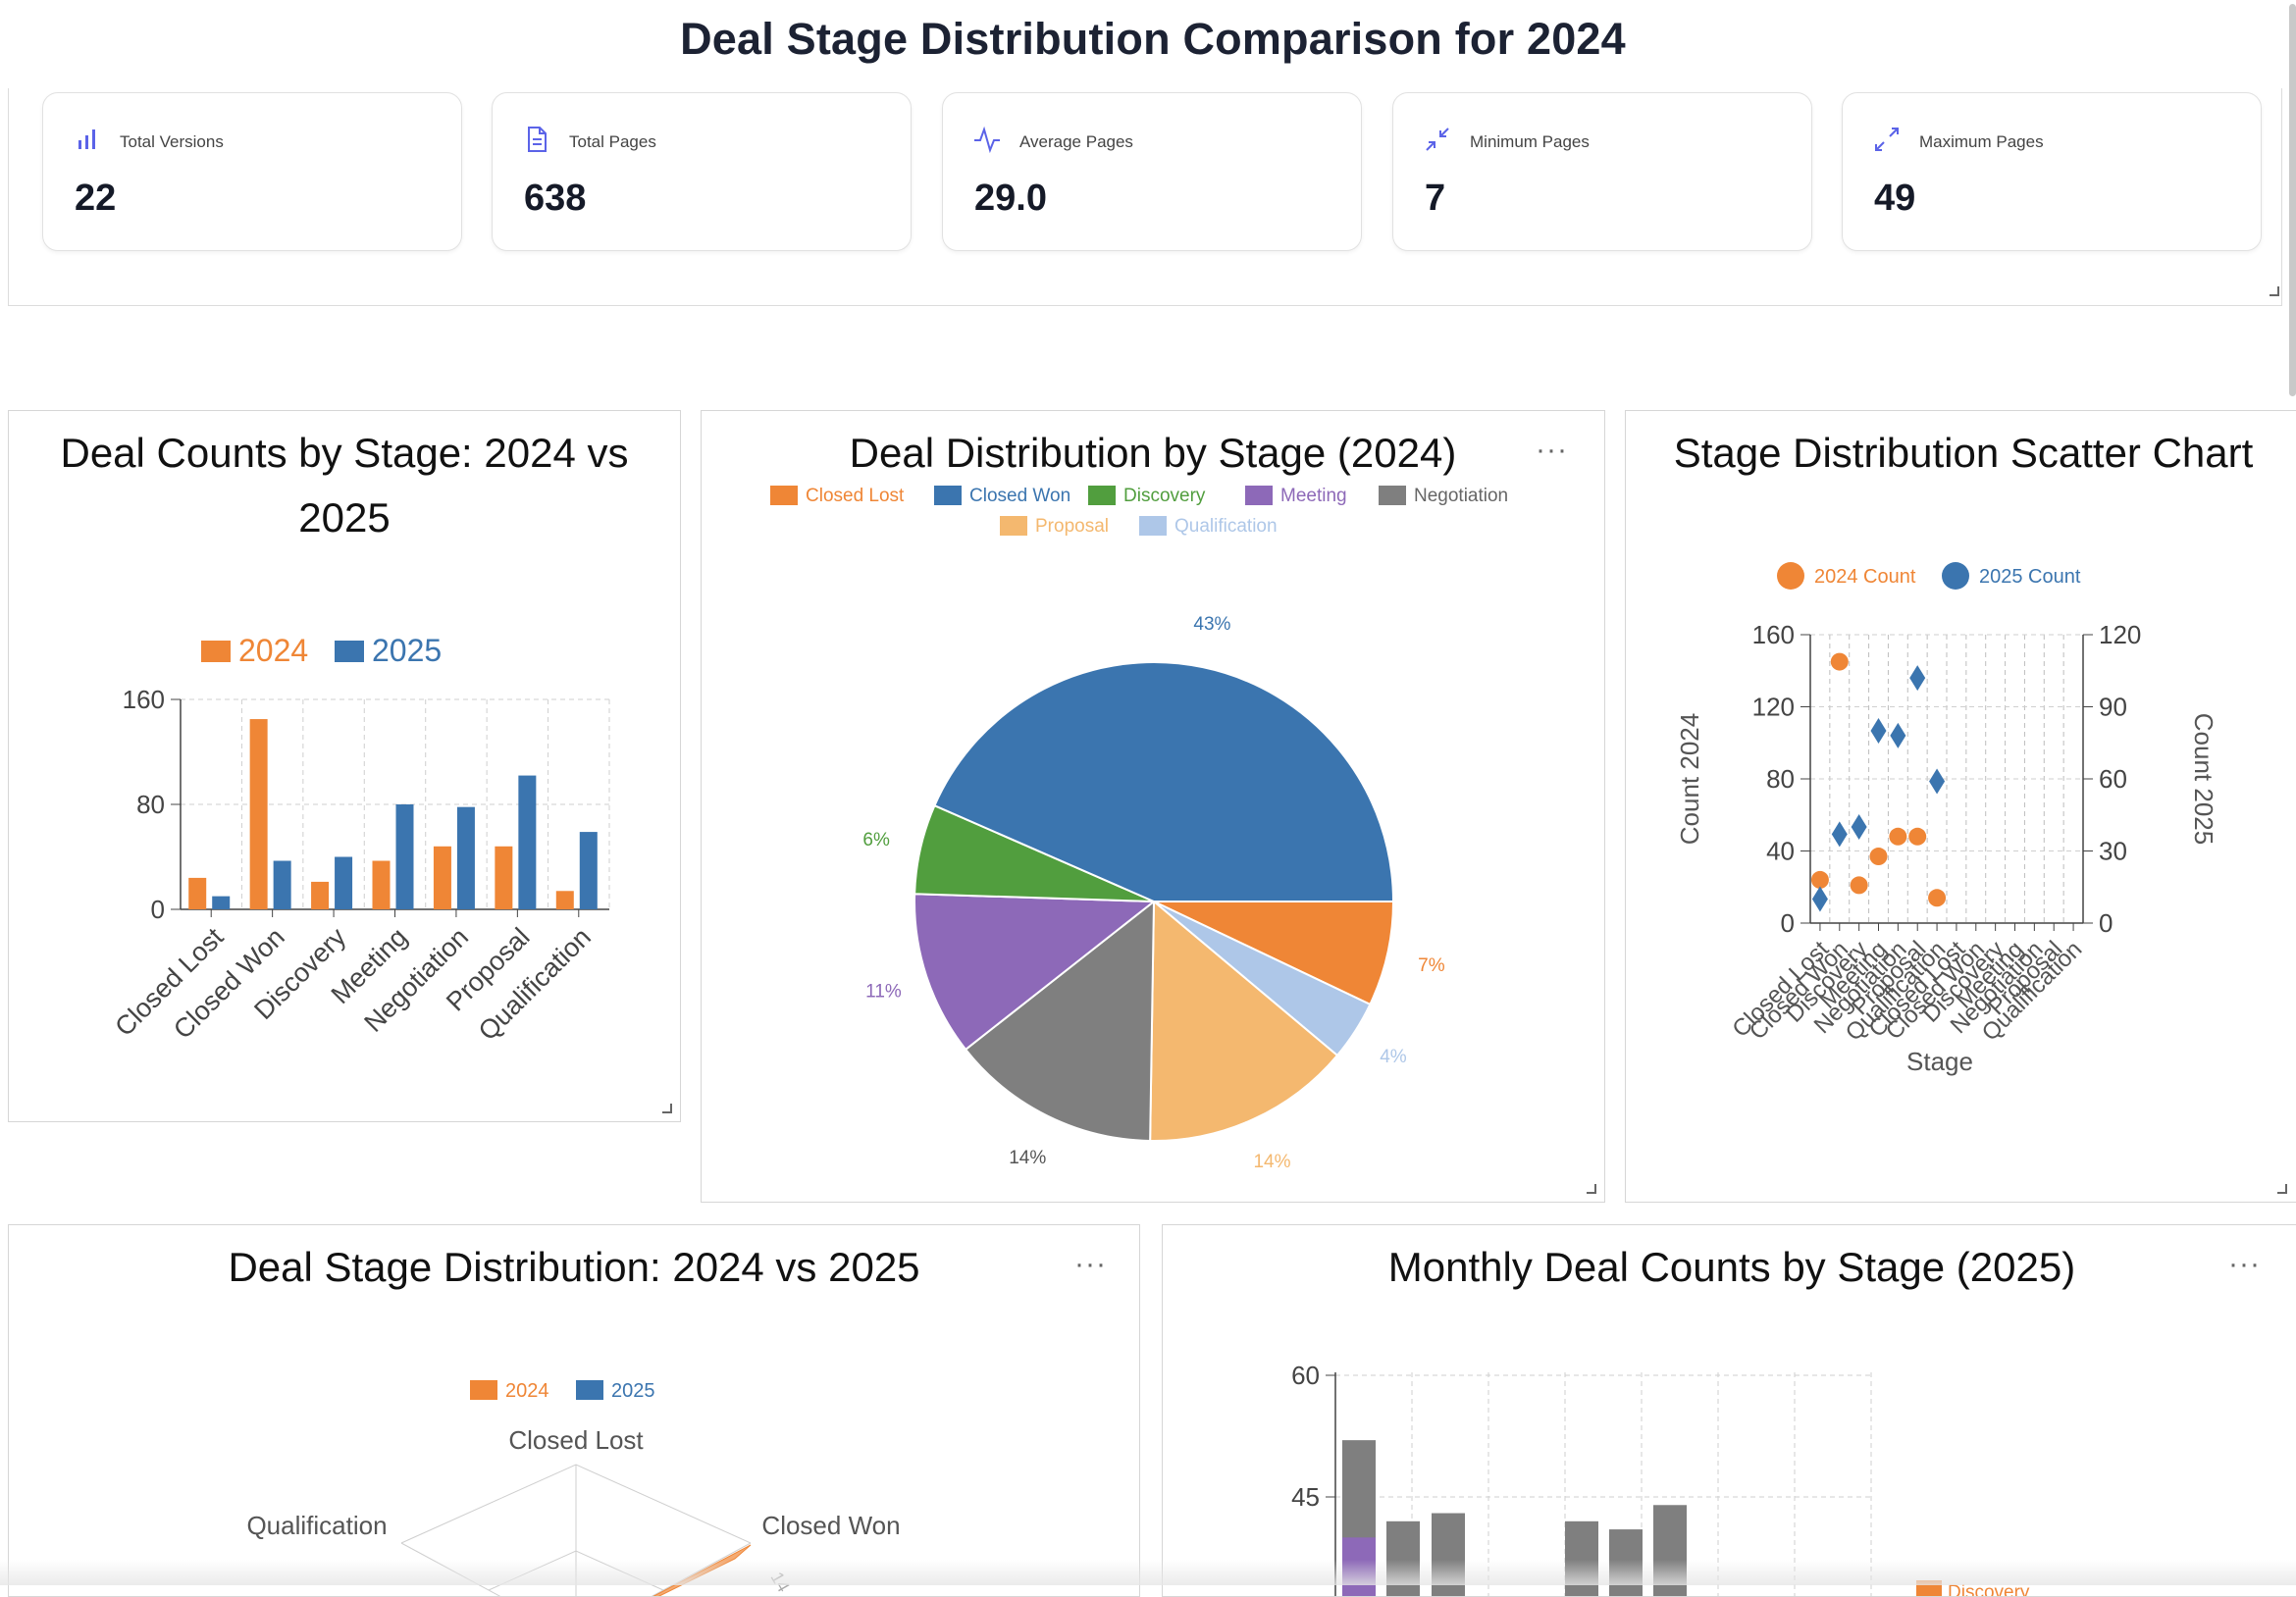 The image size is (2296, 1597). What do you see at coordinates (252, 171) in the screenshot?
I see `stat-card-total-versions: Total Versions 22` at bounding box center [252, 171].